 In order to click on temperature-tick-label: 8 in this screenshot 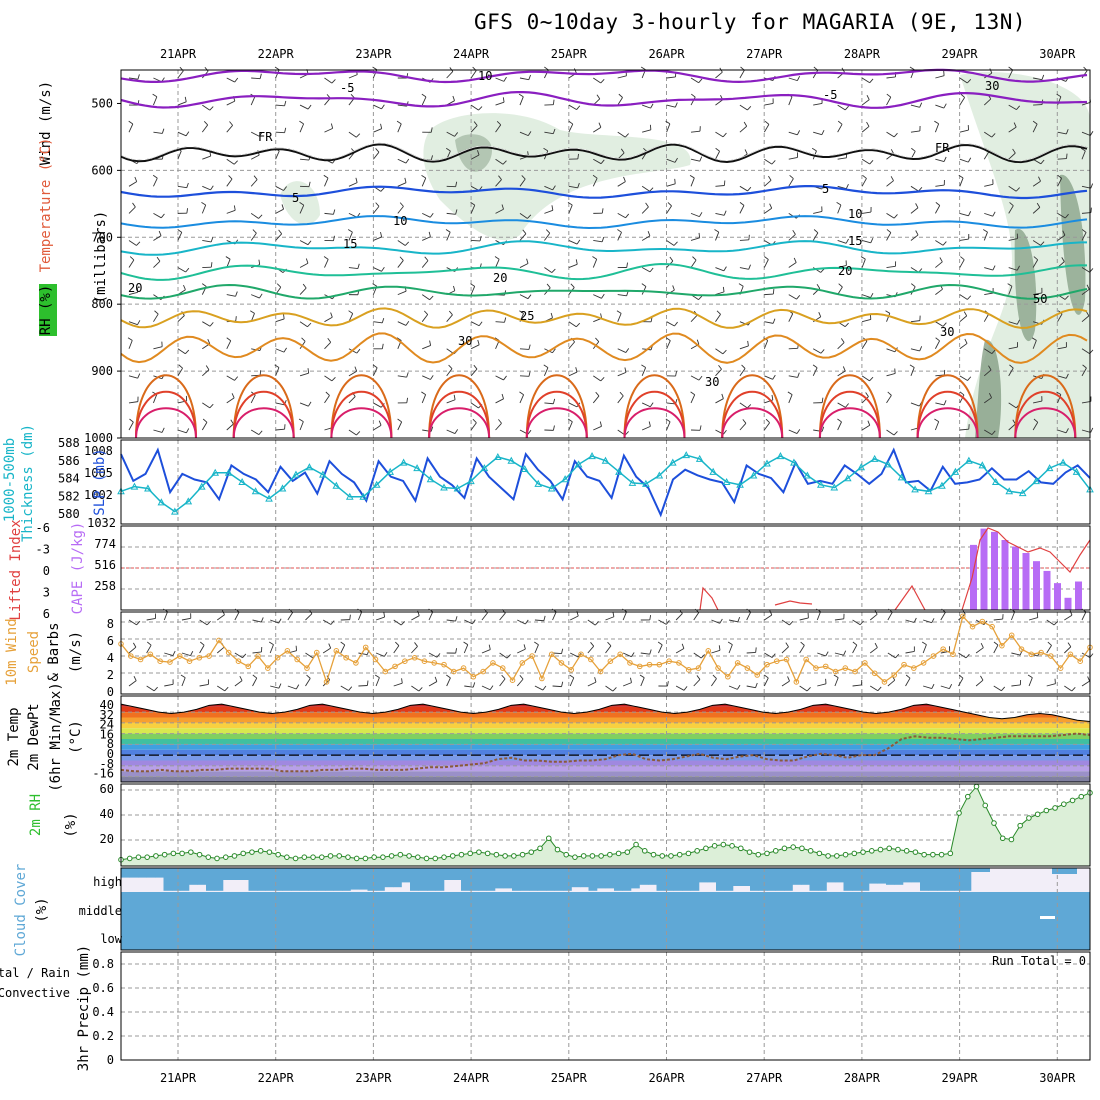, I will do `click(110, 744)`.